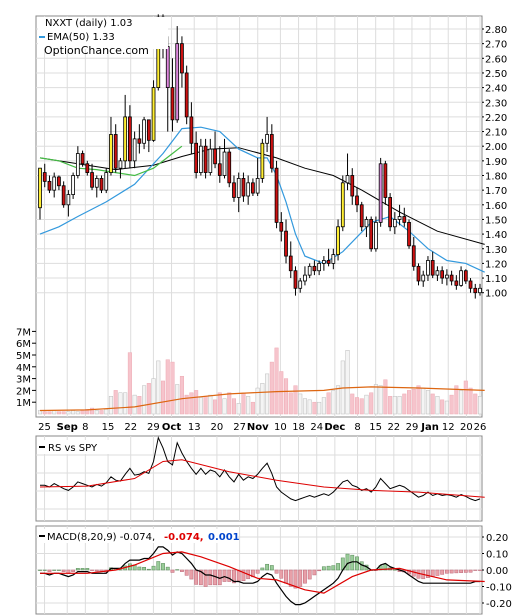  What do you see at coordinates (375, 427) in the screenshot?
I see `x-tick-label: 15` at bounding box center [375, 427].